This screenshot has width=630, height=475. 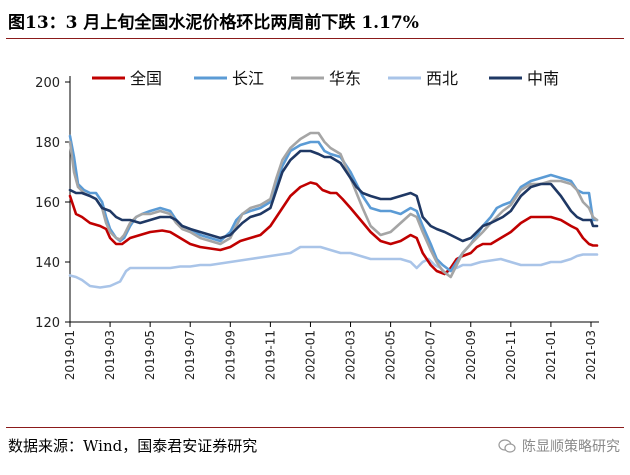 I want to click on x-tick-label: 2019-03, so click(x=110, y=355).